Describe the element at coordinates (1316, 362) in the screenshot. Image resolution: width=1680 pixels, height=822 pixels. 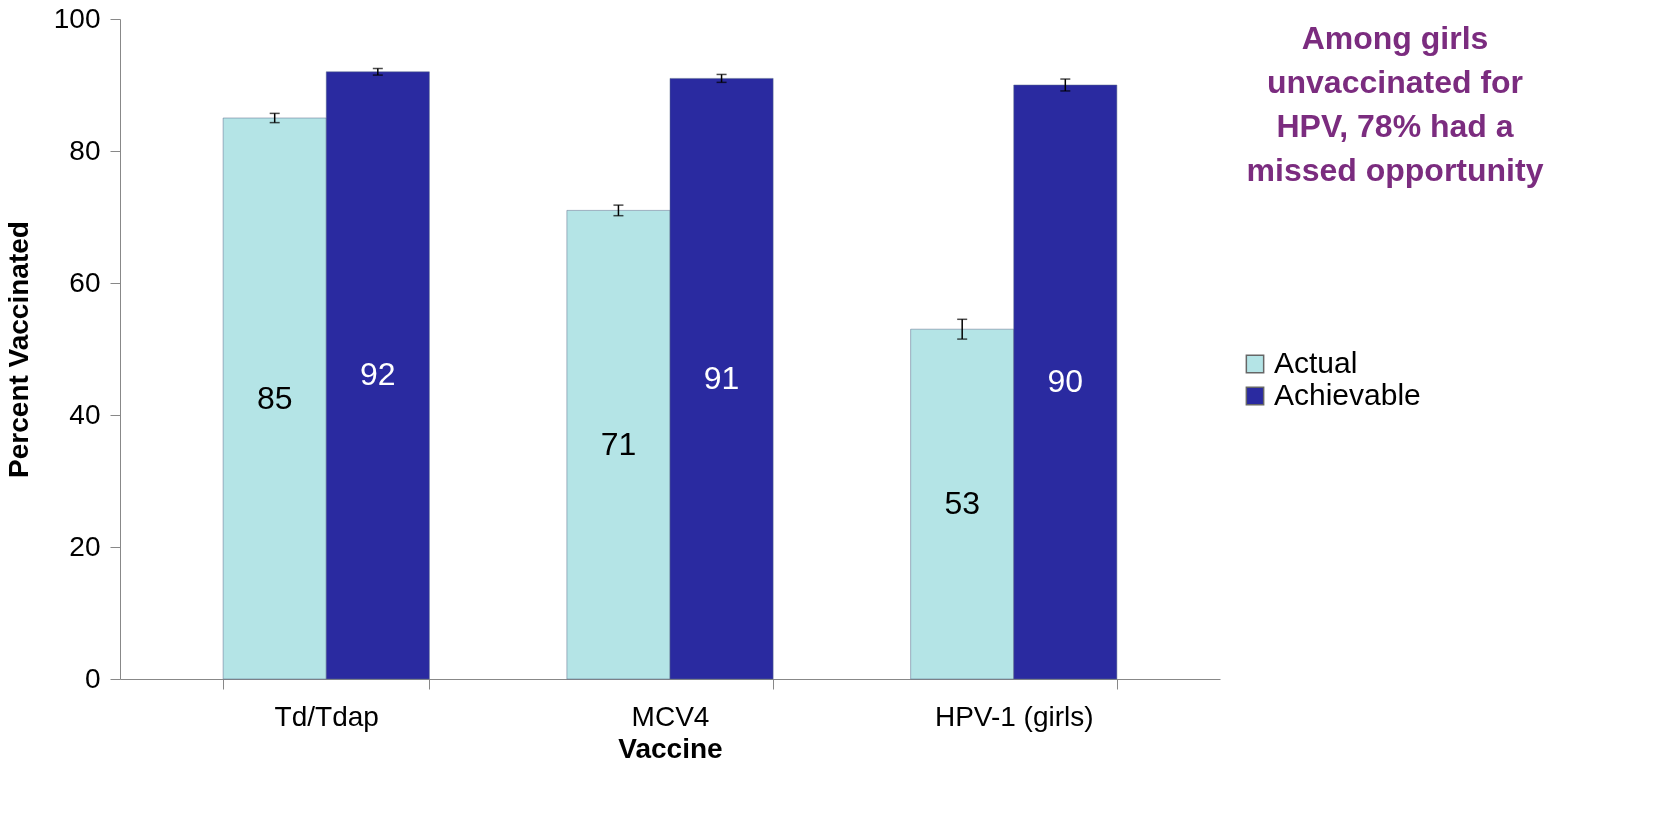
I see `legend-label: Actual` at that location.